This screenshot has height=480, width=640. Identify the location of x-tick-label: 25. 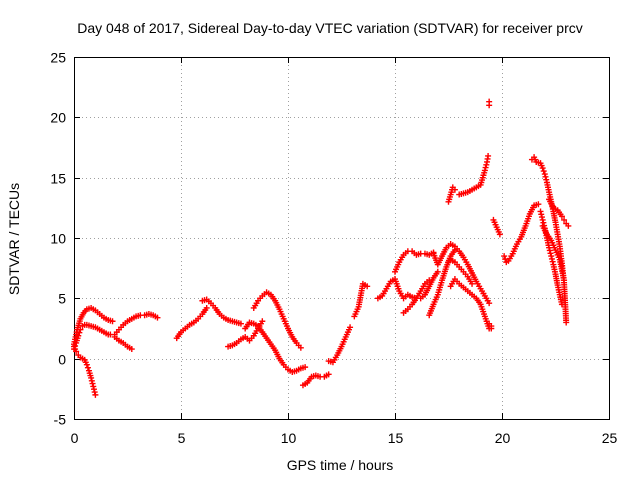
(610, 438).